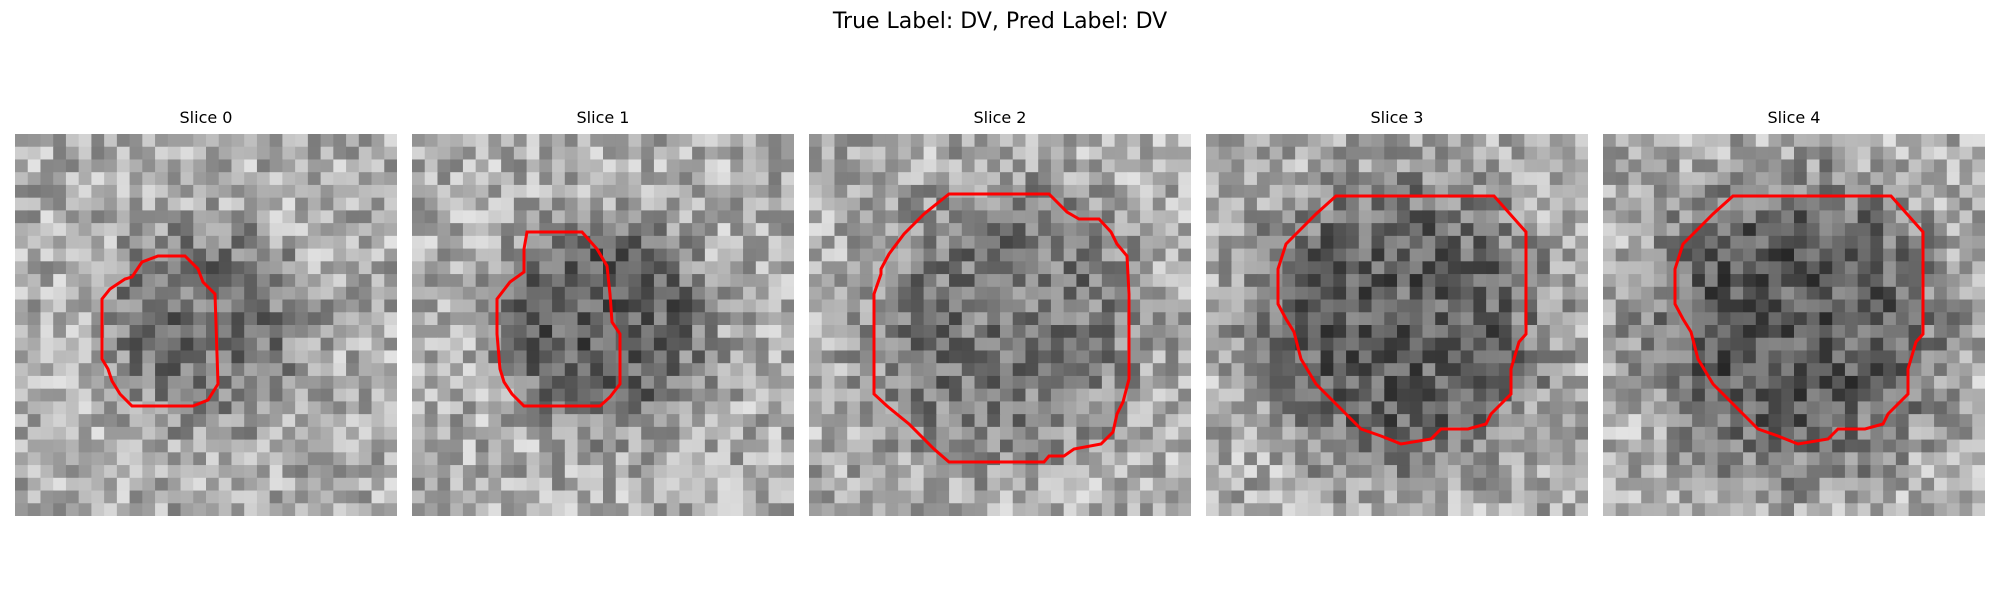  Describe the element at coordinates (1794, 117) in the screenshot. I see `slice-title: Slice 4` at that location.